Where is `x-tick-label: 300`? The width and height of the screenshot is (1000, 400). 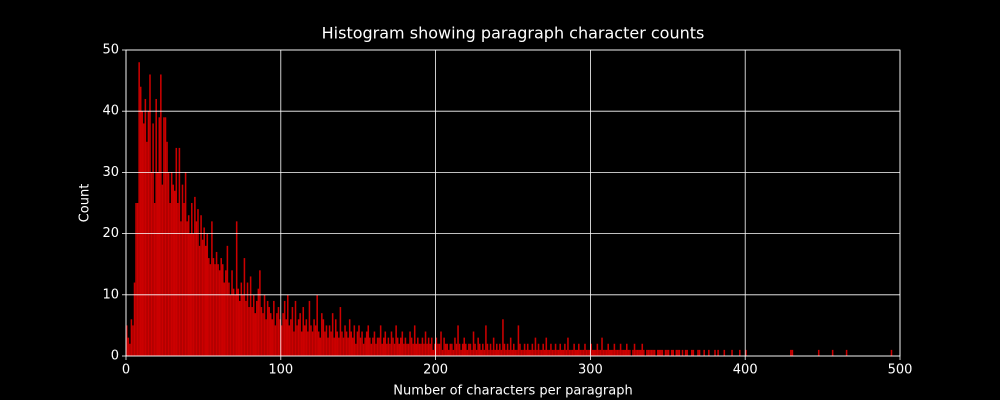 x-tick-label: 300 is located at coordinates (590, 370).